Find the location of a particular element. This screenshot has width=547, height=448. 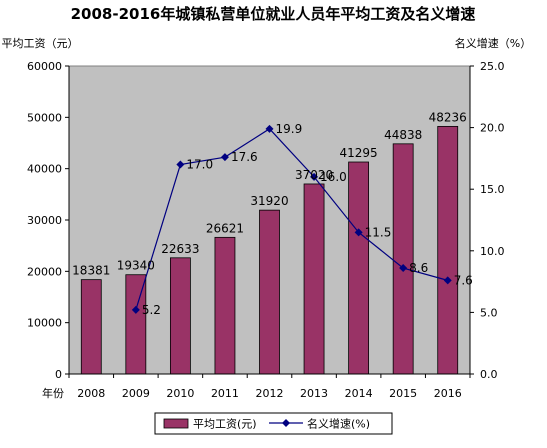

bar-value-label: 48236 is located at coordinates (448, 117).